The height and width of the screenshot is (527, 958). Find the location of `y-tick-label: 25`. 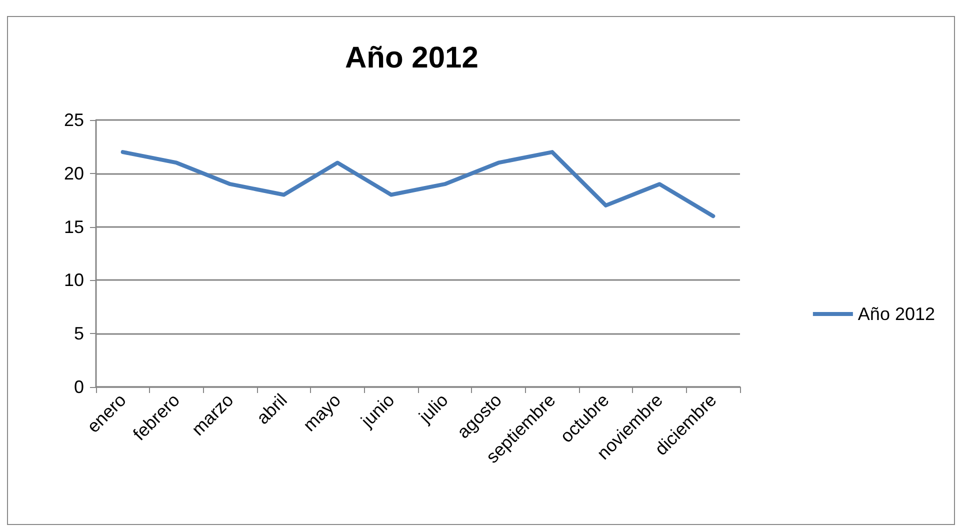

y-tick-label: 25 is located at coordinates (74, 120).